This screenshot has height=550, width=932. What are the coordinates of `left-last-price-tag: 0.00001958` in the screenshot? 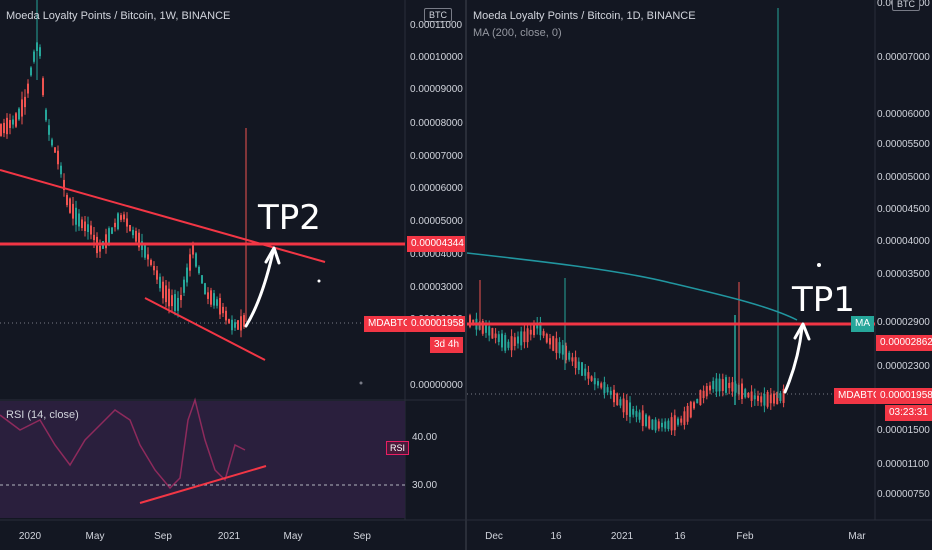 It's located at (436, 324).